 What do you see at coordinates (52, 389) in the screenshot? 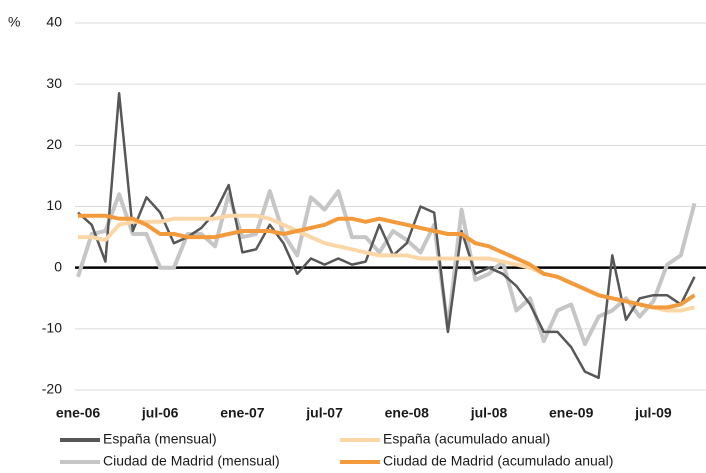
I see `y-tick-label: -20` at bounding box center [52, 389].